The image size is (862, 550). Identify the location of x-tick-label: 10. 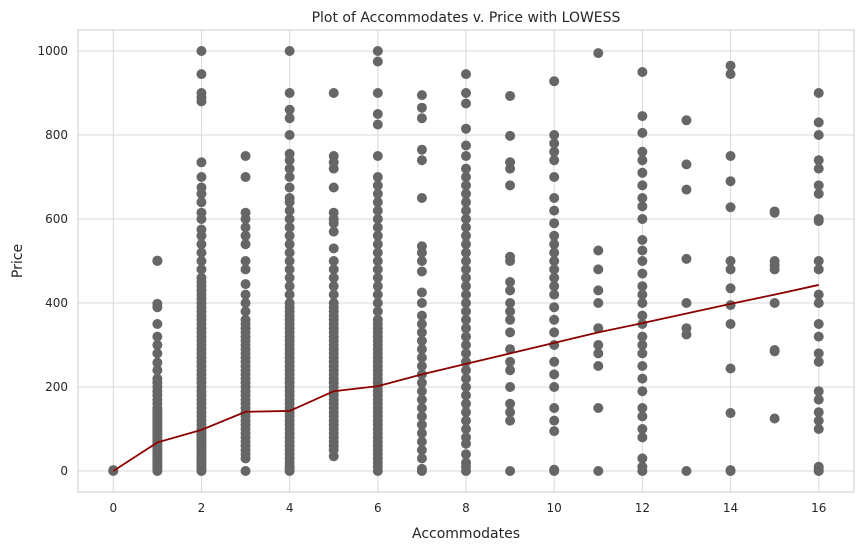
(554, 508).